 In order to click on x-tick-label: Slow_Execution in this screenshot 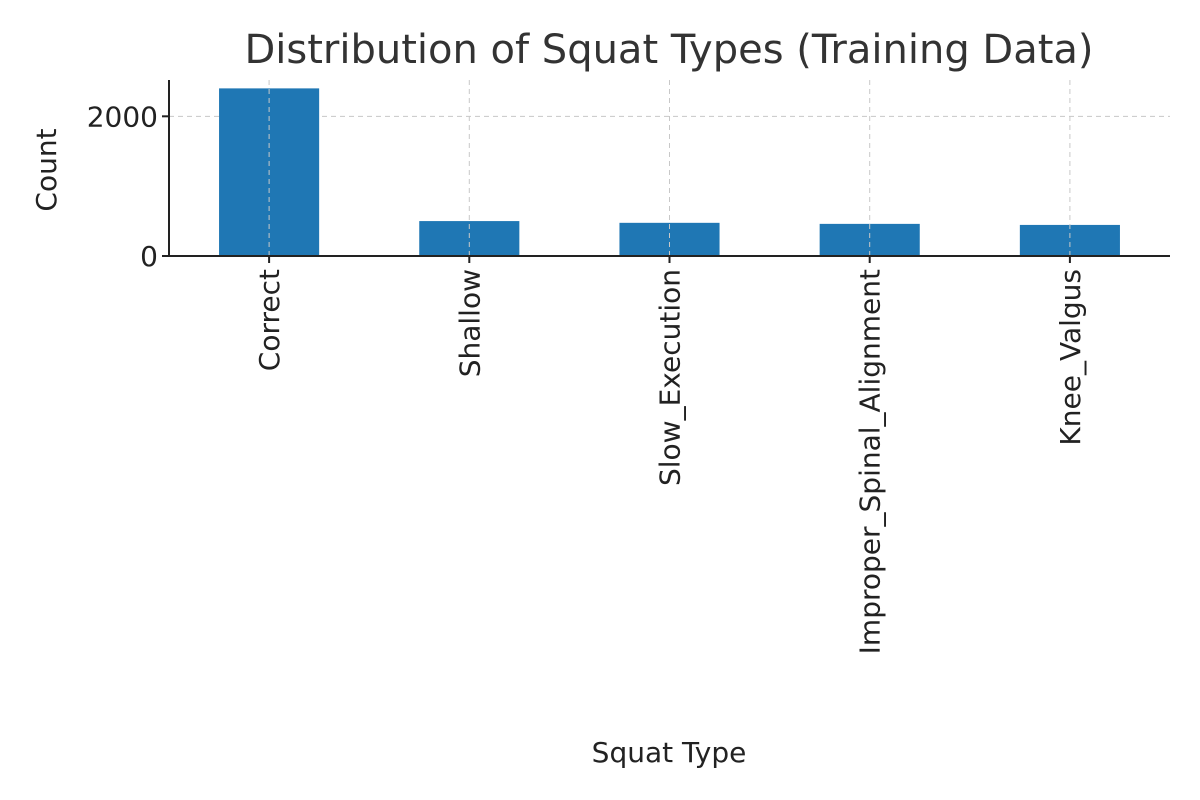, I will do `click(670, 377)`.